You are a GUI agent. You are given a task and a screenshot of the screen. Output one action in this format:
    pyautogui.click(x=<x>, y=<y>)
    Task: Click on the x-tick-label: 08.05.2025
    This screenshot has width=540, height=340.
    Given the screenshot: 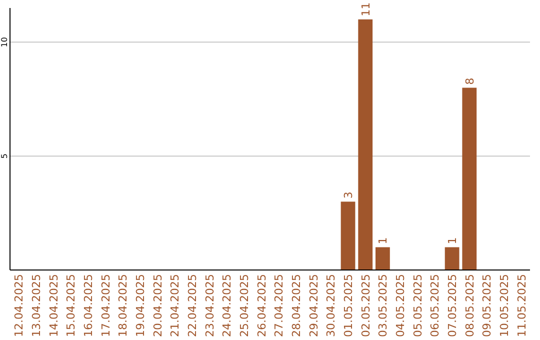 What is the action you would take?
    pyautogui.click(x=469, y=305)
    